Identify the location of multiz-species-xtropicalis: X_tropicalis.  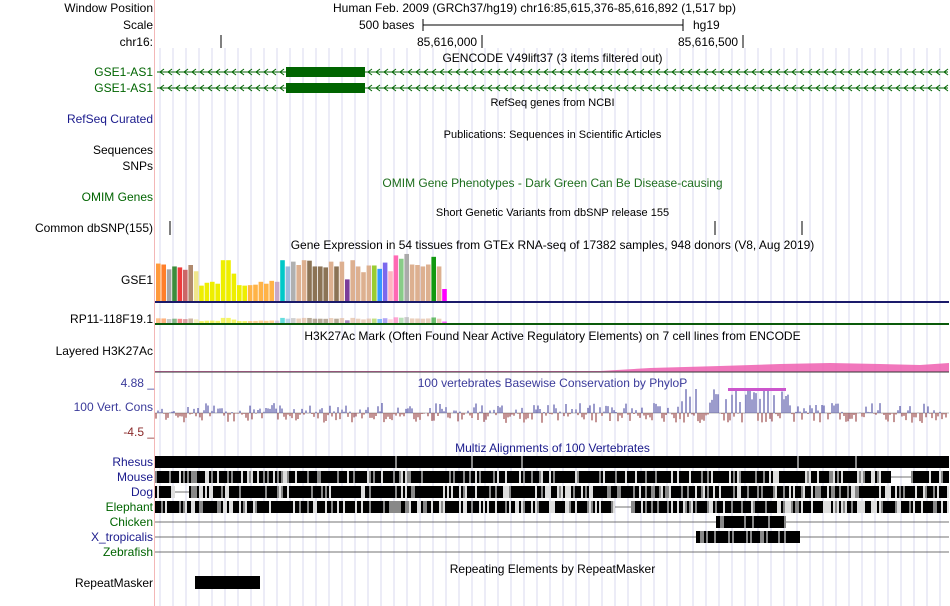
(121, 537).